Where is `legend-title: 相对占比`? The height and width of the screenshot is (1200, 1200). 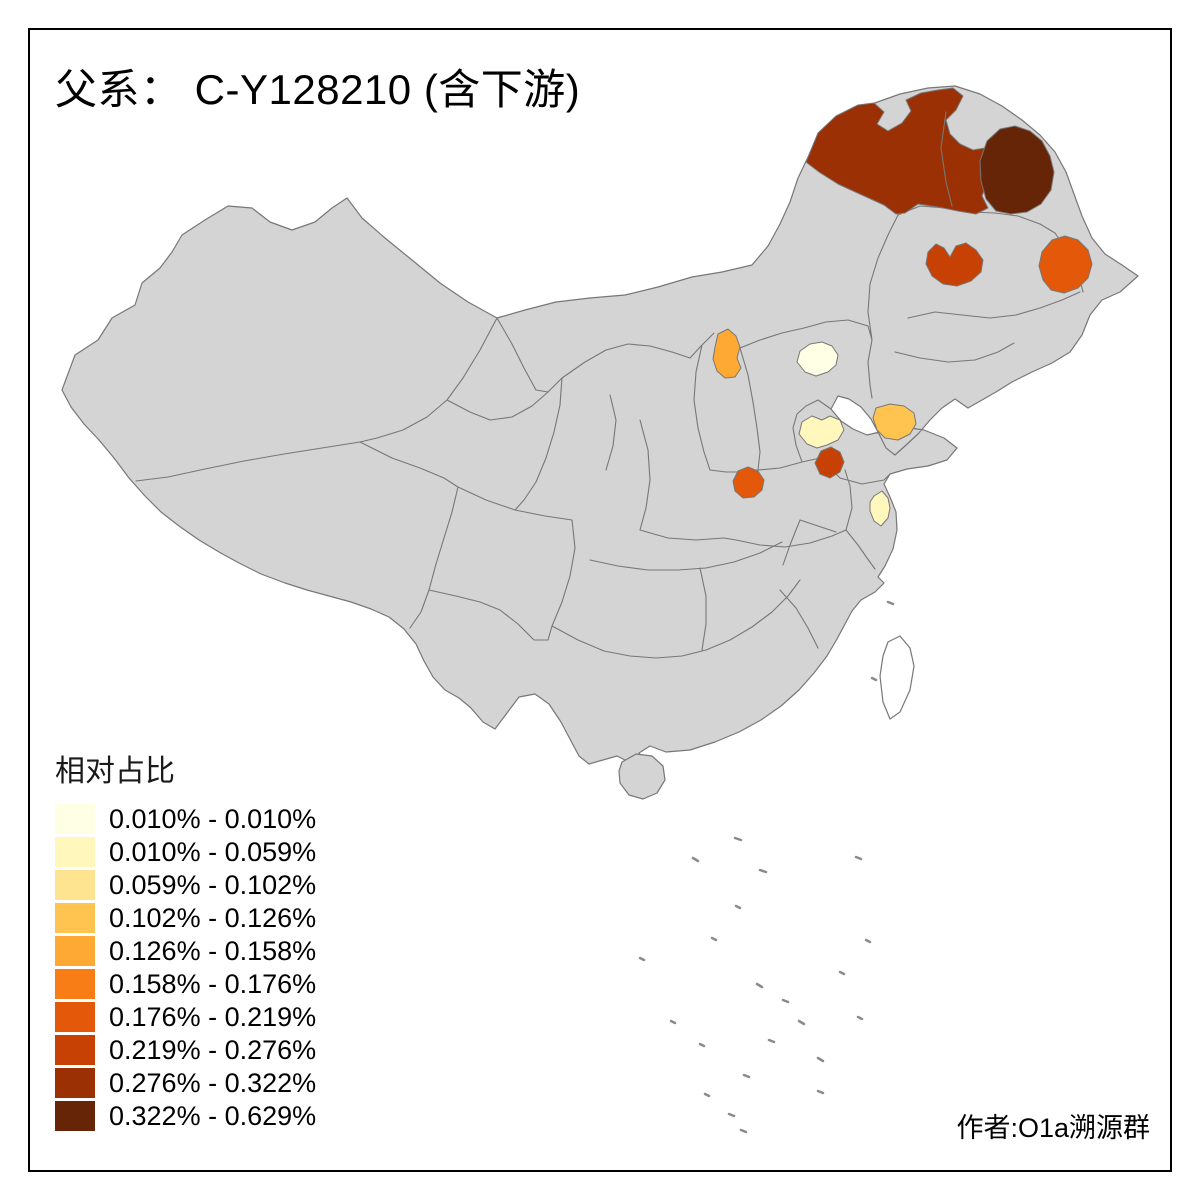
legend-title: 相对占比 is located at coordinates (115, 771).